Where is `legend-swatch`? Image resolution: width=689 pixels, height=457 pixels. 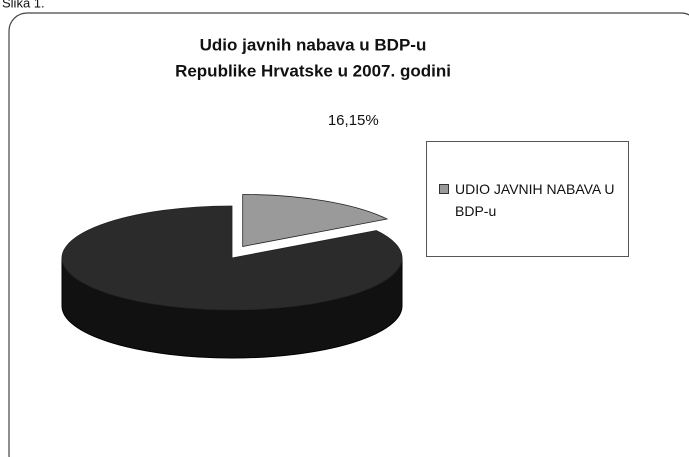
legend-swatch is located at coordinates (444, 189).